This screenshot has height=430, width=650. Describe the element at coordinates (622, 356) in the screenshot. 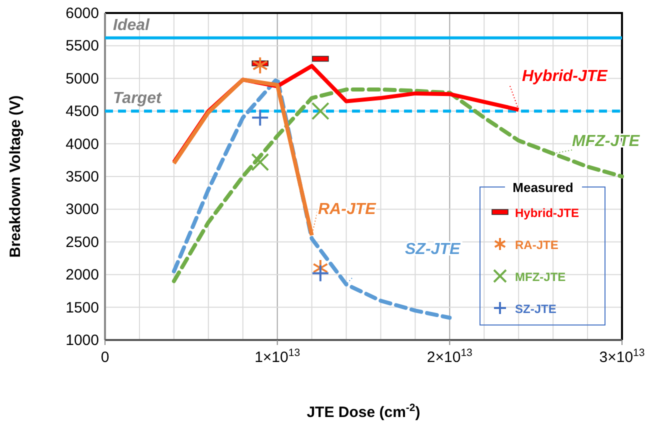

I see `x-tick-label: 3×10$^{13}$` at that location.